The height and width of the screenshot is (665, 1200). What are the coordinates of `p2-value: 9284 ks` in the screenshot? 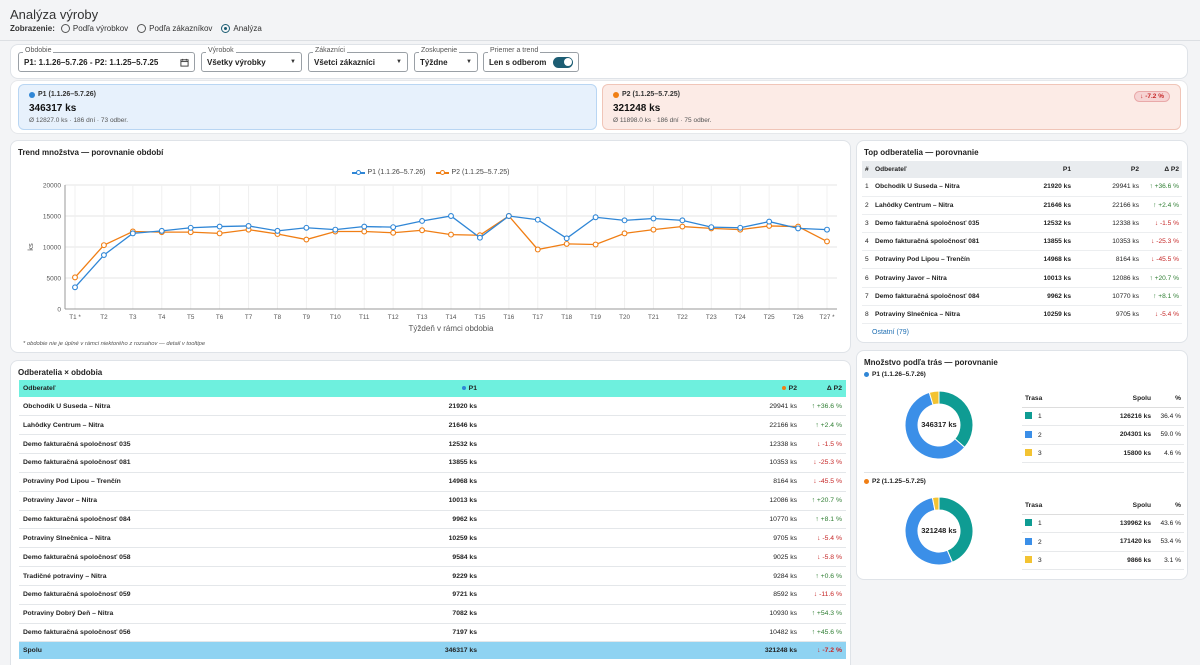 It's located at (641, 576).